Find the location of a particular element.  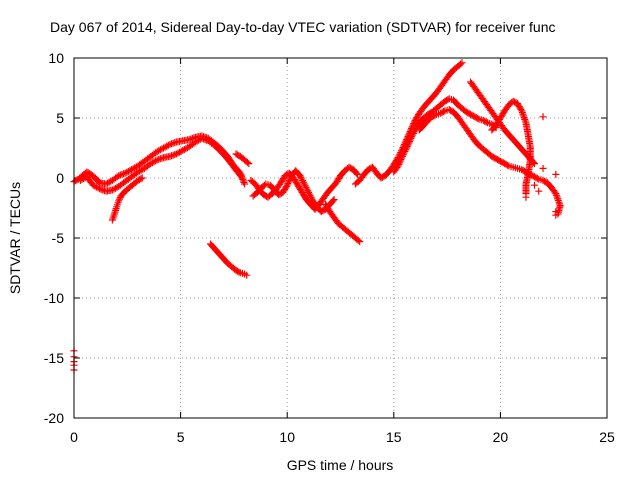

series-track-c is located at coordinates (127, 199).